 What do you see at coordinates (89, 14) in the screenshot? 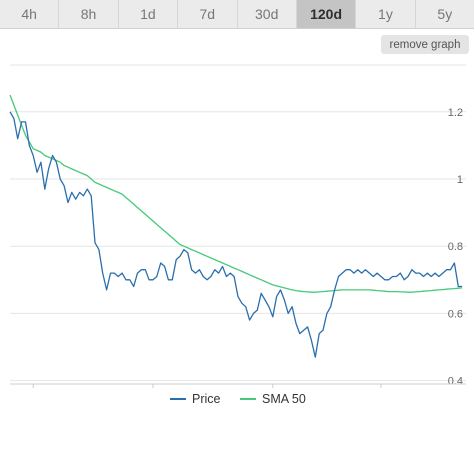
I see `tab-8h: 8h` at bounding box center [89, 14].